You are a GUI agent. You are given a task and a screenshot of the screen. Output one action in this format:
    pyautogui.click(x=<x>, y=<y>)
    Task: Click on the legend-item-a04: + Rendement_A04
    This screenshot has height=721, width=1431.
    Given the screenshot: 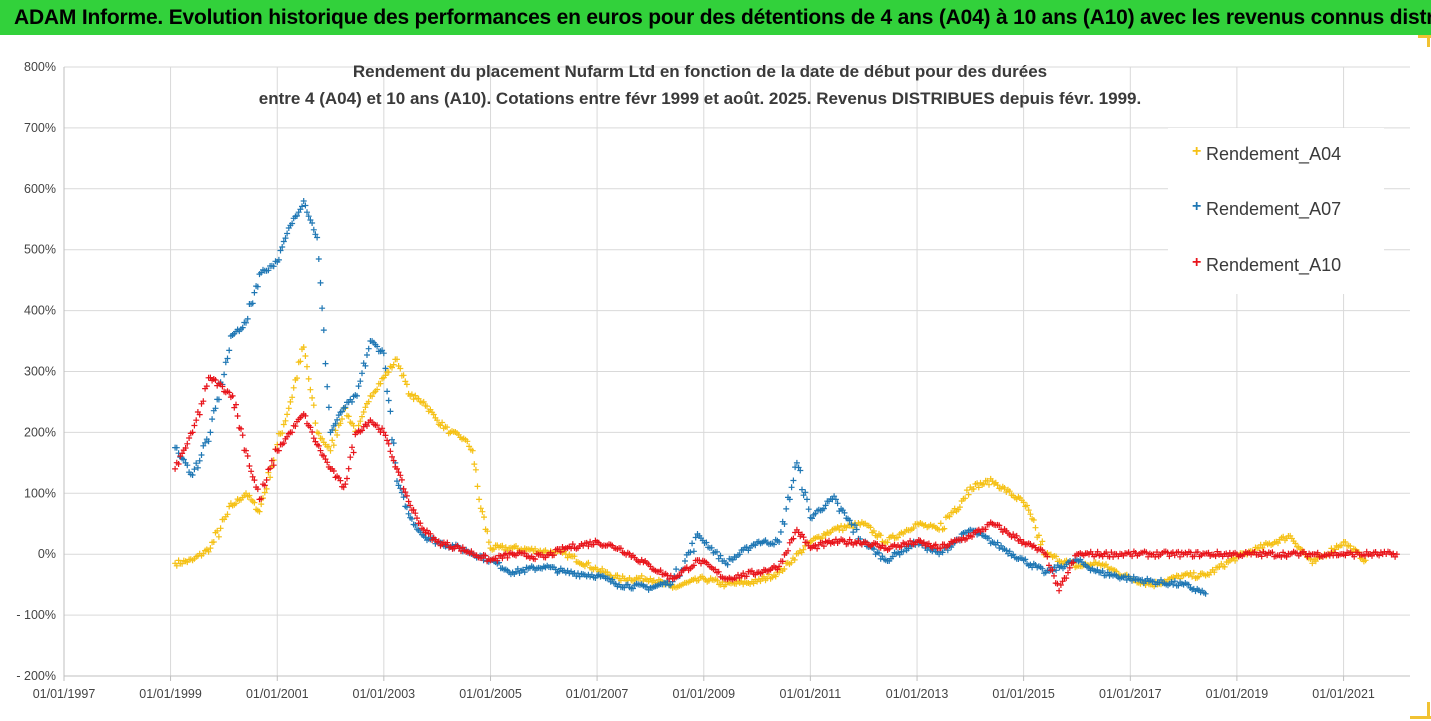 What is the action you would take?
    pyautogui.click(x=1267, y=154)
    